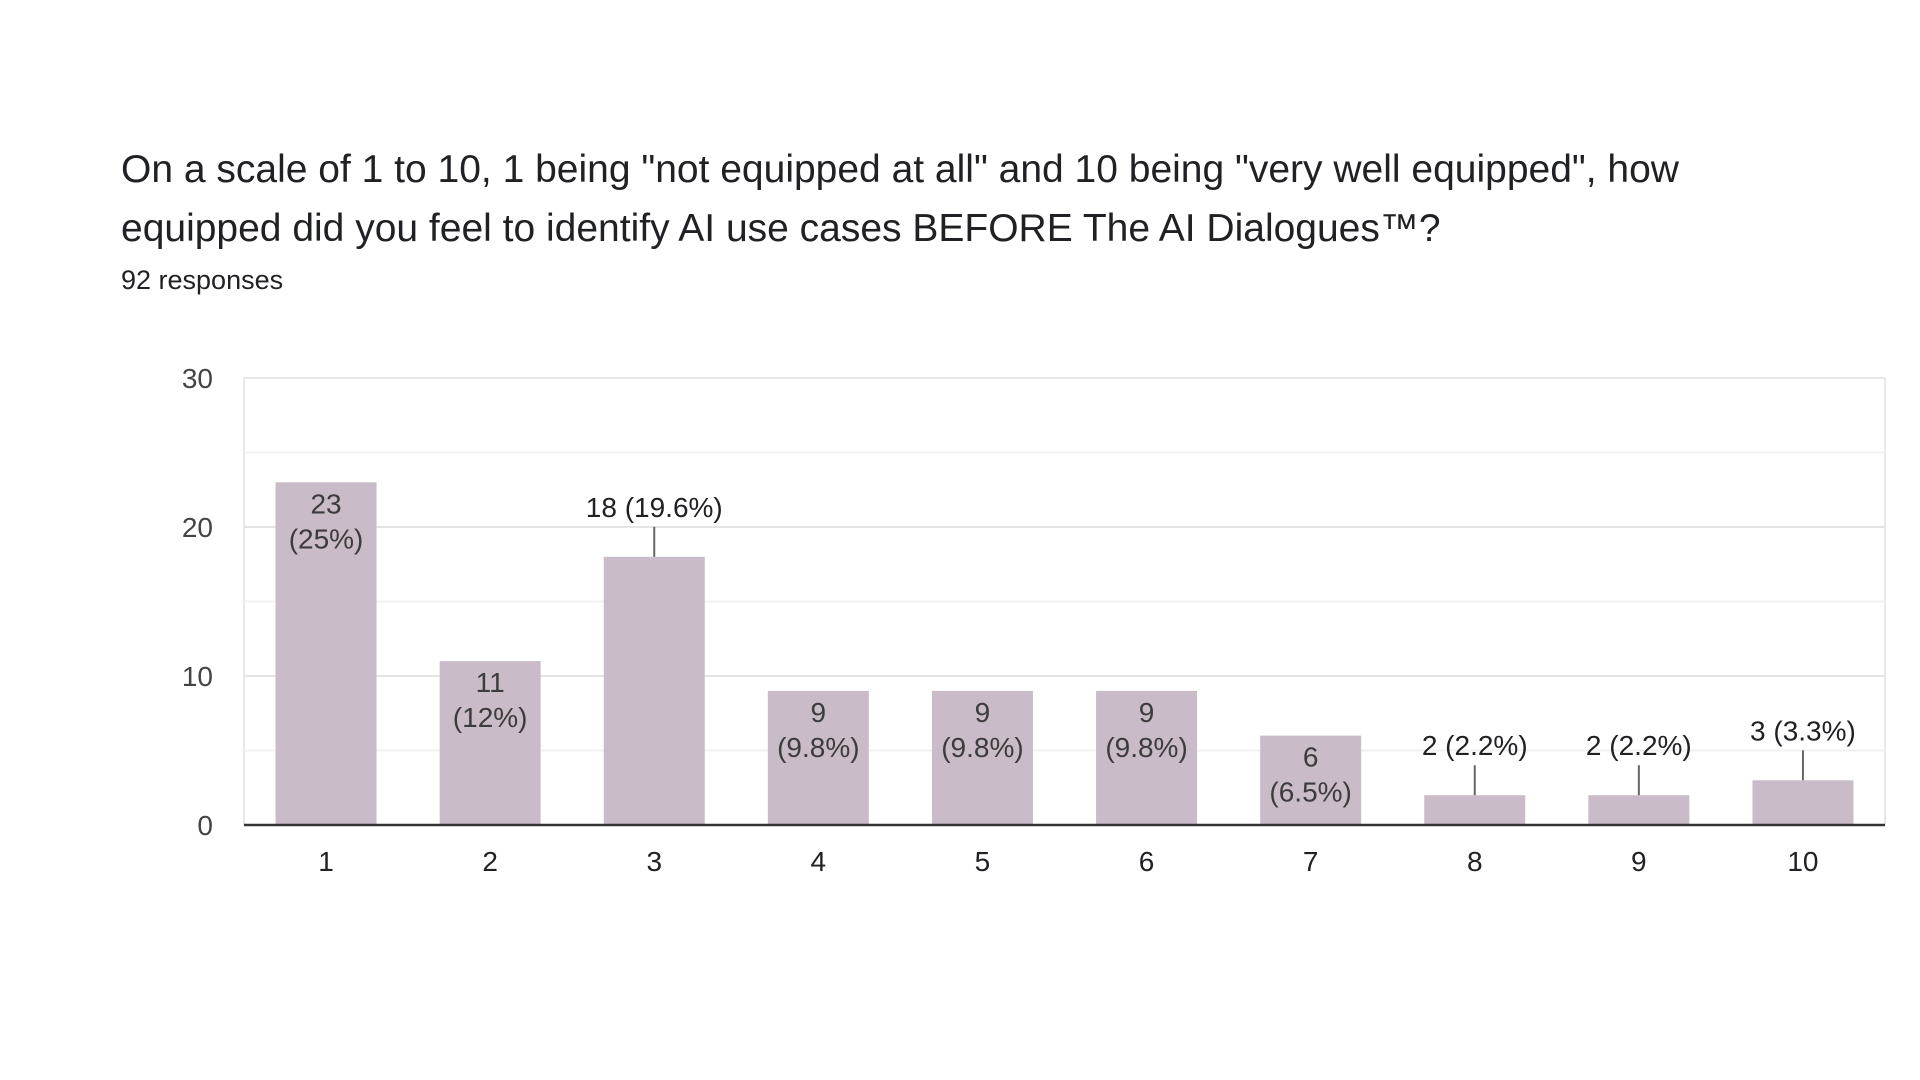 This screenshot has height=1080, width=1920. Describe the element at coordinates (490, 861) in the screenshot. I see `x-tick-label: 2` at that location.